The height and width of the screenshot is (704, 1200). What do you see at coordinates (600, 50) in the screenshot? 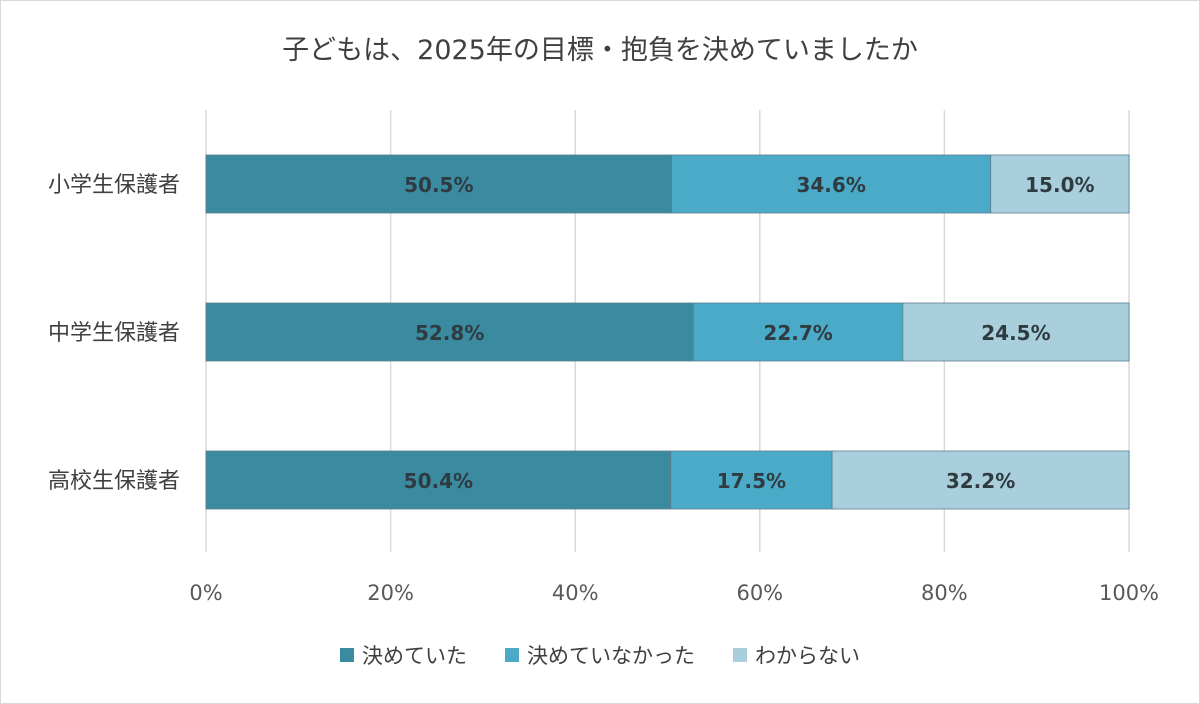
I see `chart-title: 子どもは、2025年の目標・抱負を決めていましたか` at bounding box center [600, 50].